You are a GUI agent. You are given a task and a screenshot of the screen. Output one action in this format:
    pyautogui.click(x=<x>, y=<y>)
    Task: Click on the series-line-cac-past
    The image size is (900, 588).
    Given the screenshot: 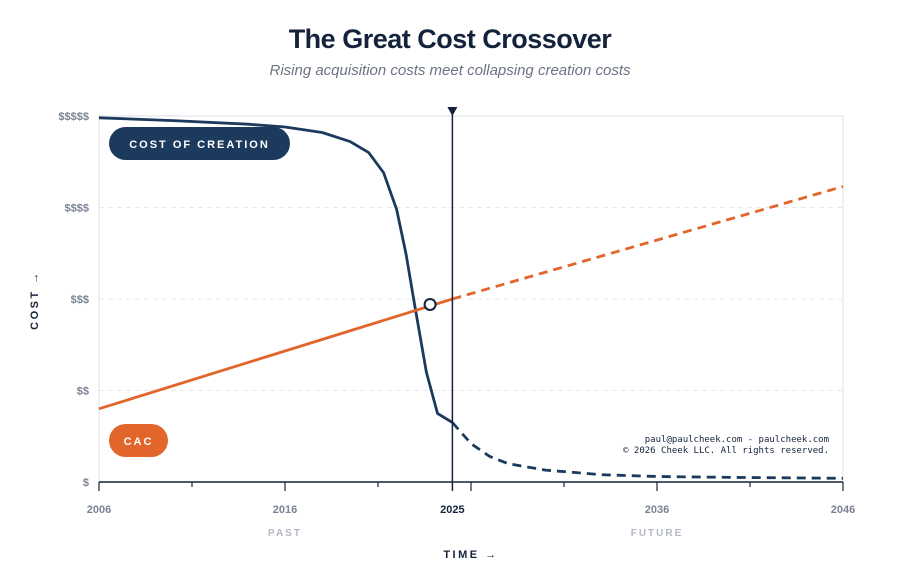 What is the action you would take?
    pyautogui.click(x=275, y=354)
    